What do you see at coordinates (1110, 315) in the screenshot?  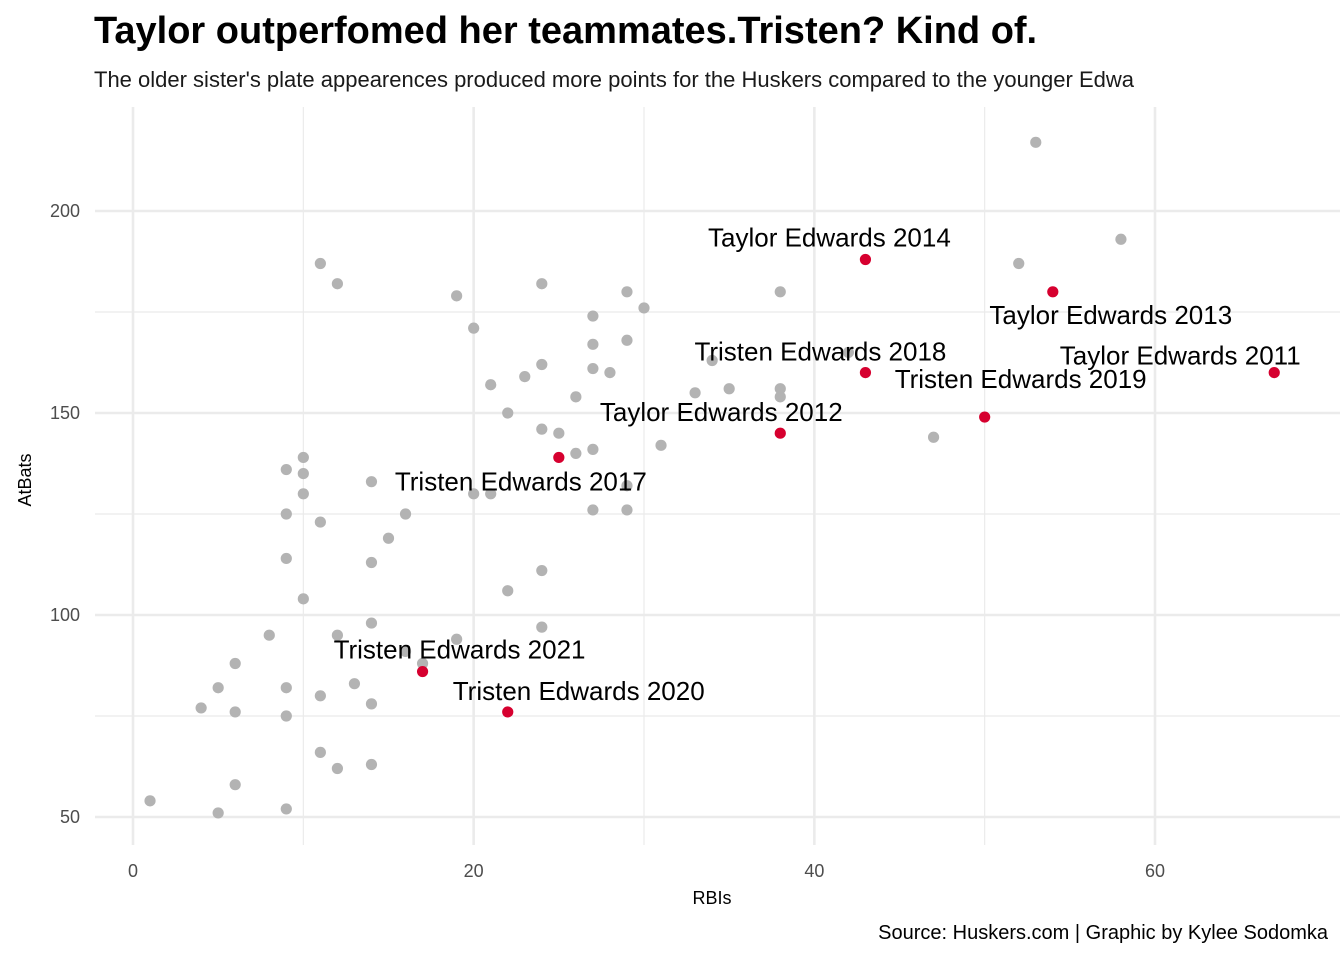 I see `point-label: Taylor Edwards 2013` at bounding box center [1110, 315].